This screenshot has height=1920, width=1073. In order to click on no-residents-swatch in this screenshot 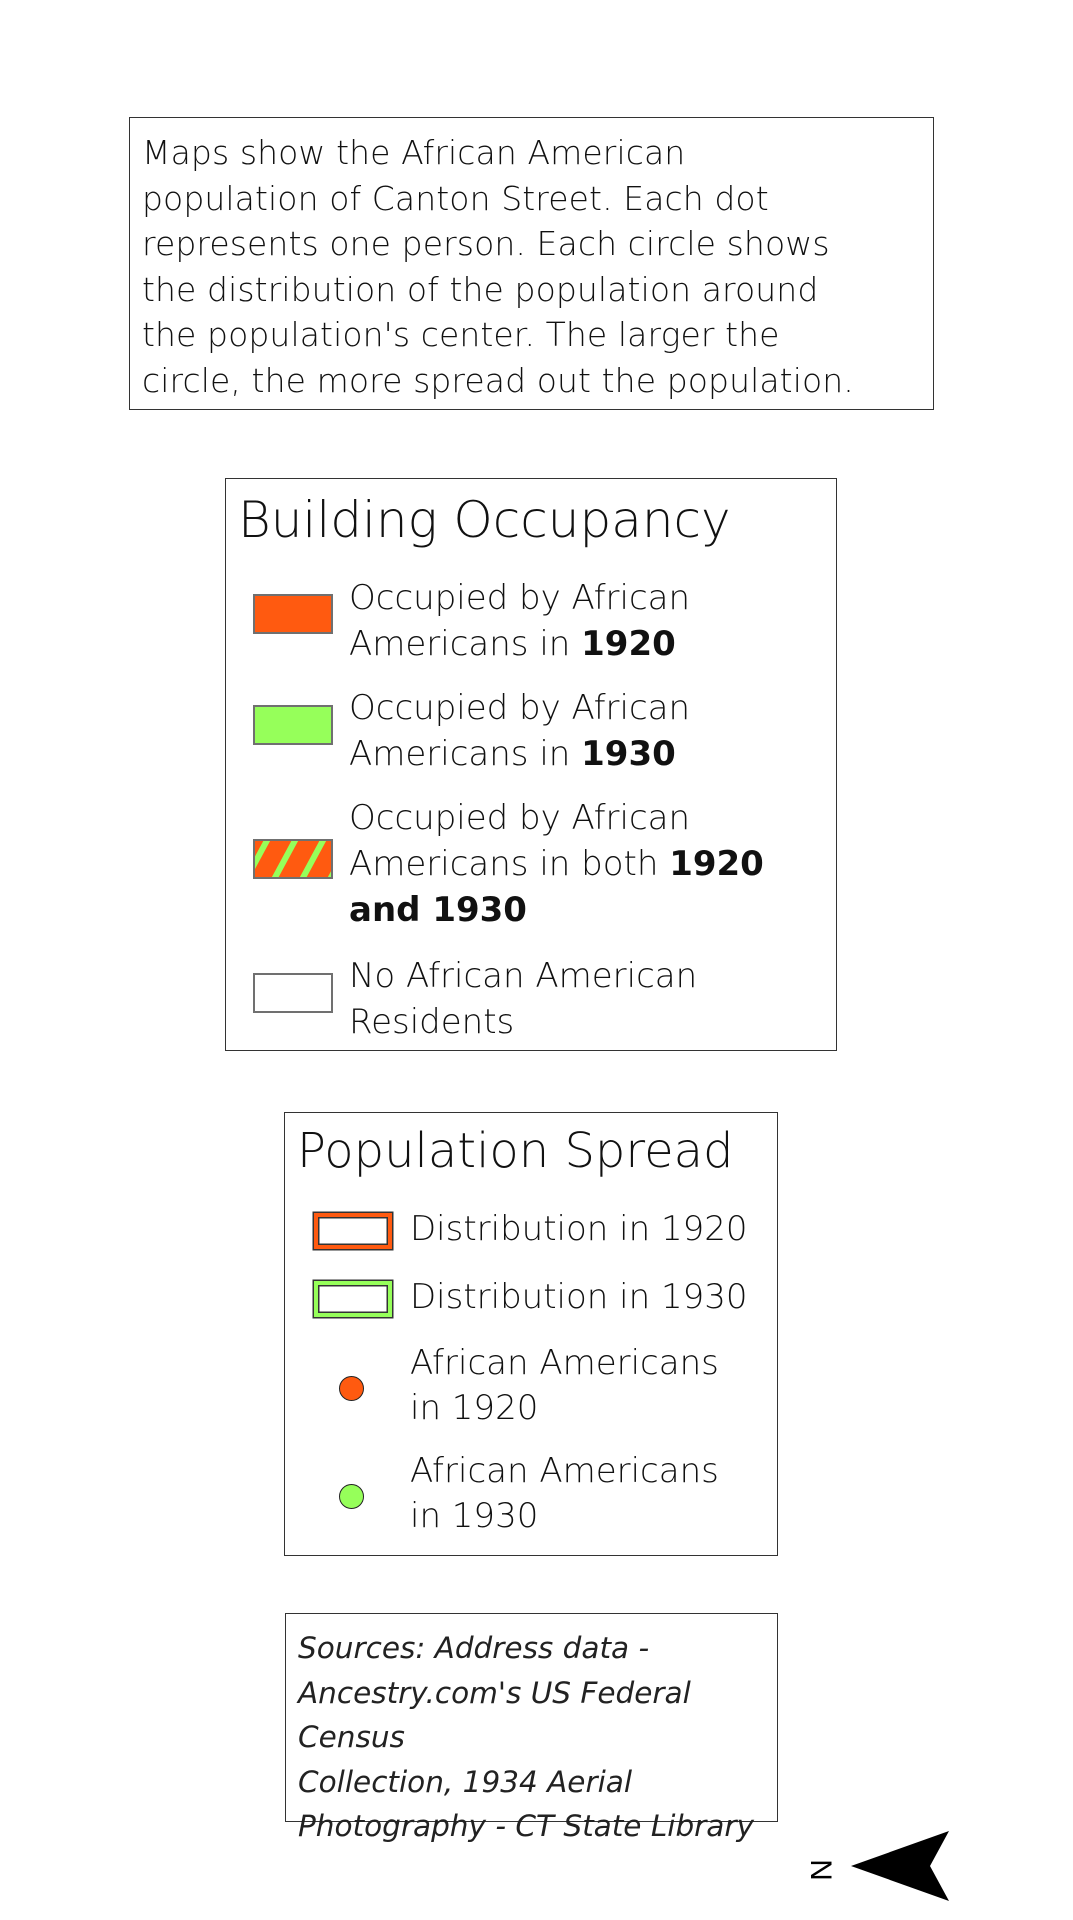, I will do `click(293, 993)`.